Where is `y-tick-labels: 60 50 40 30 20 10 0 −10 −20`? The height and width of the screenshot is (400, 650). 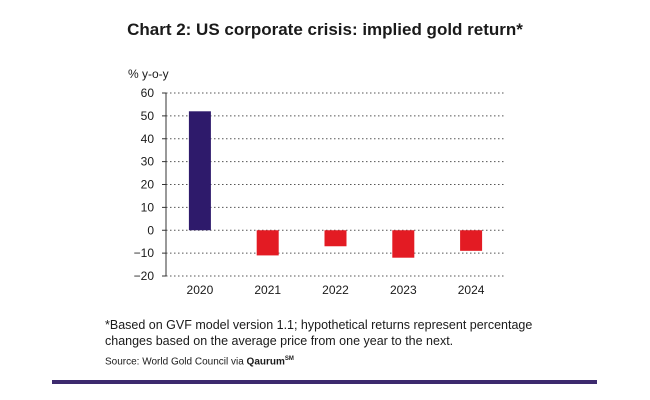
y-tick-labels: 60 50 40 30 20 10 0 −10 −20 is located at coordinates (144, 184).